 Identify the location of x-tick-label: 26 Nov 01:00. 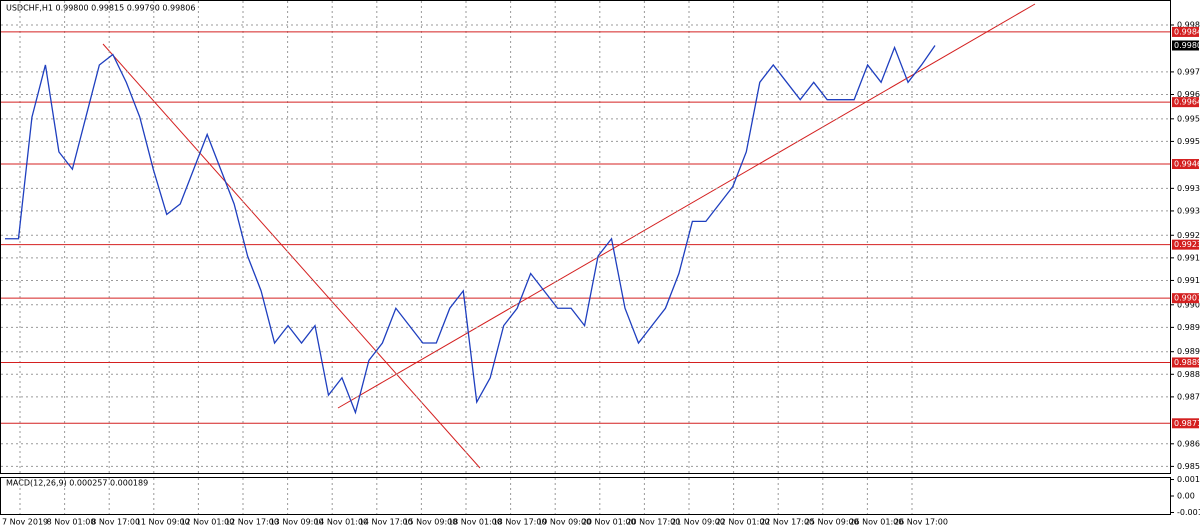
(876, 522).